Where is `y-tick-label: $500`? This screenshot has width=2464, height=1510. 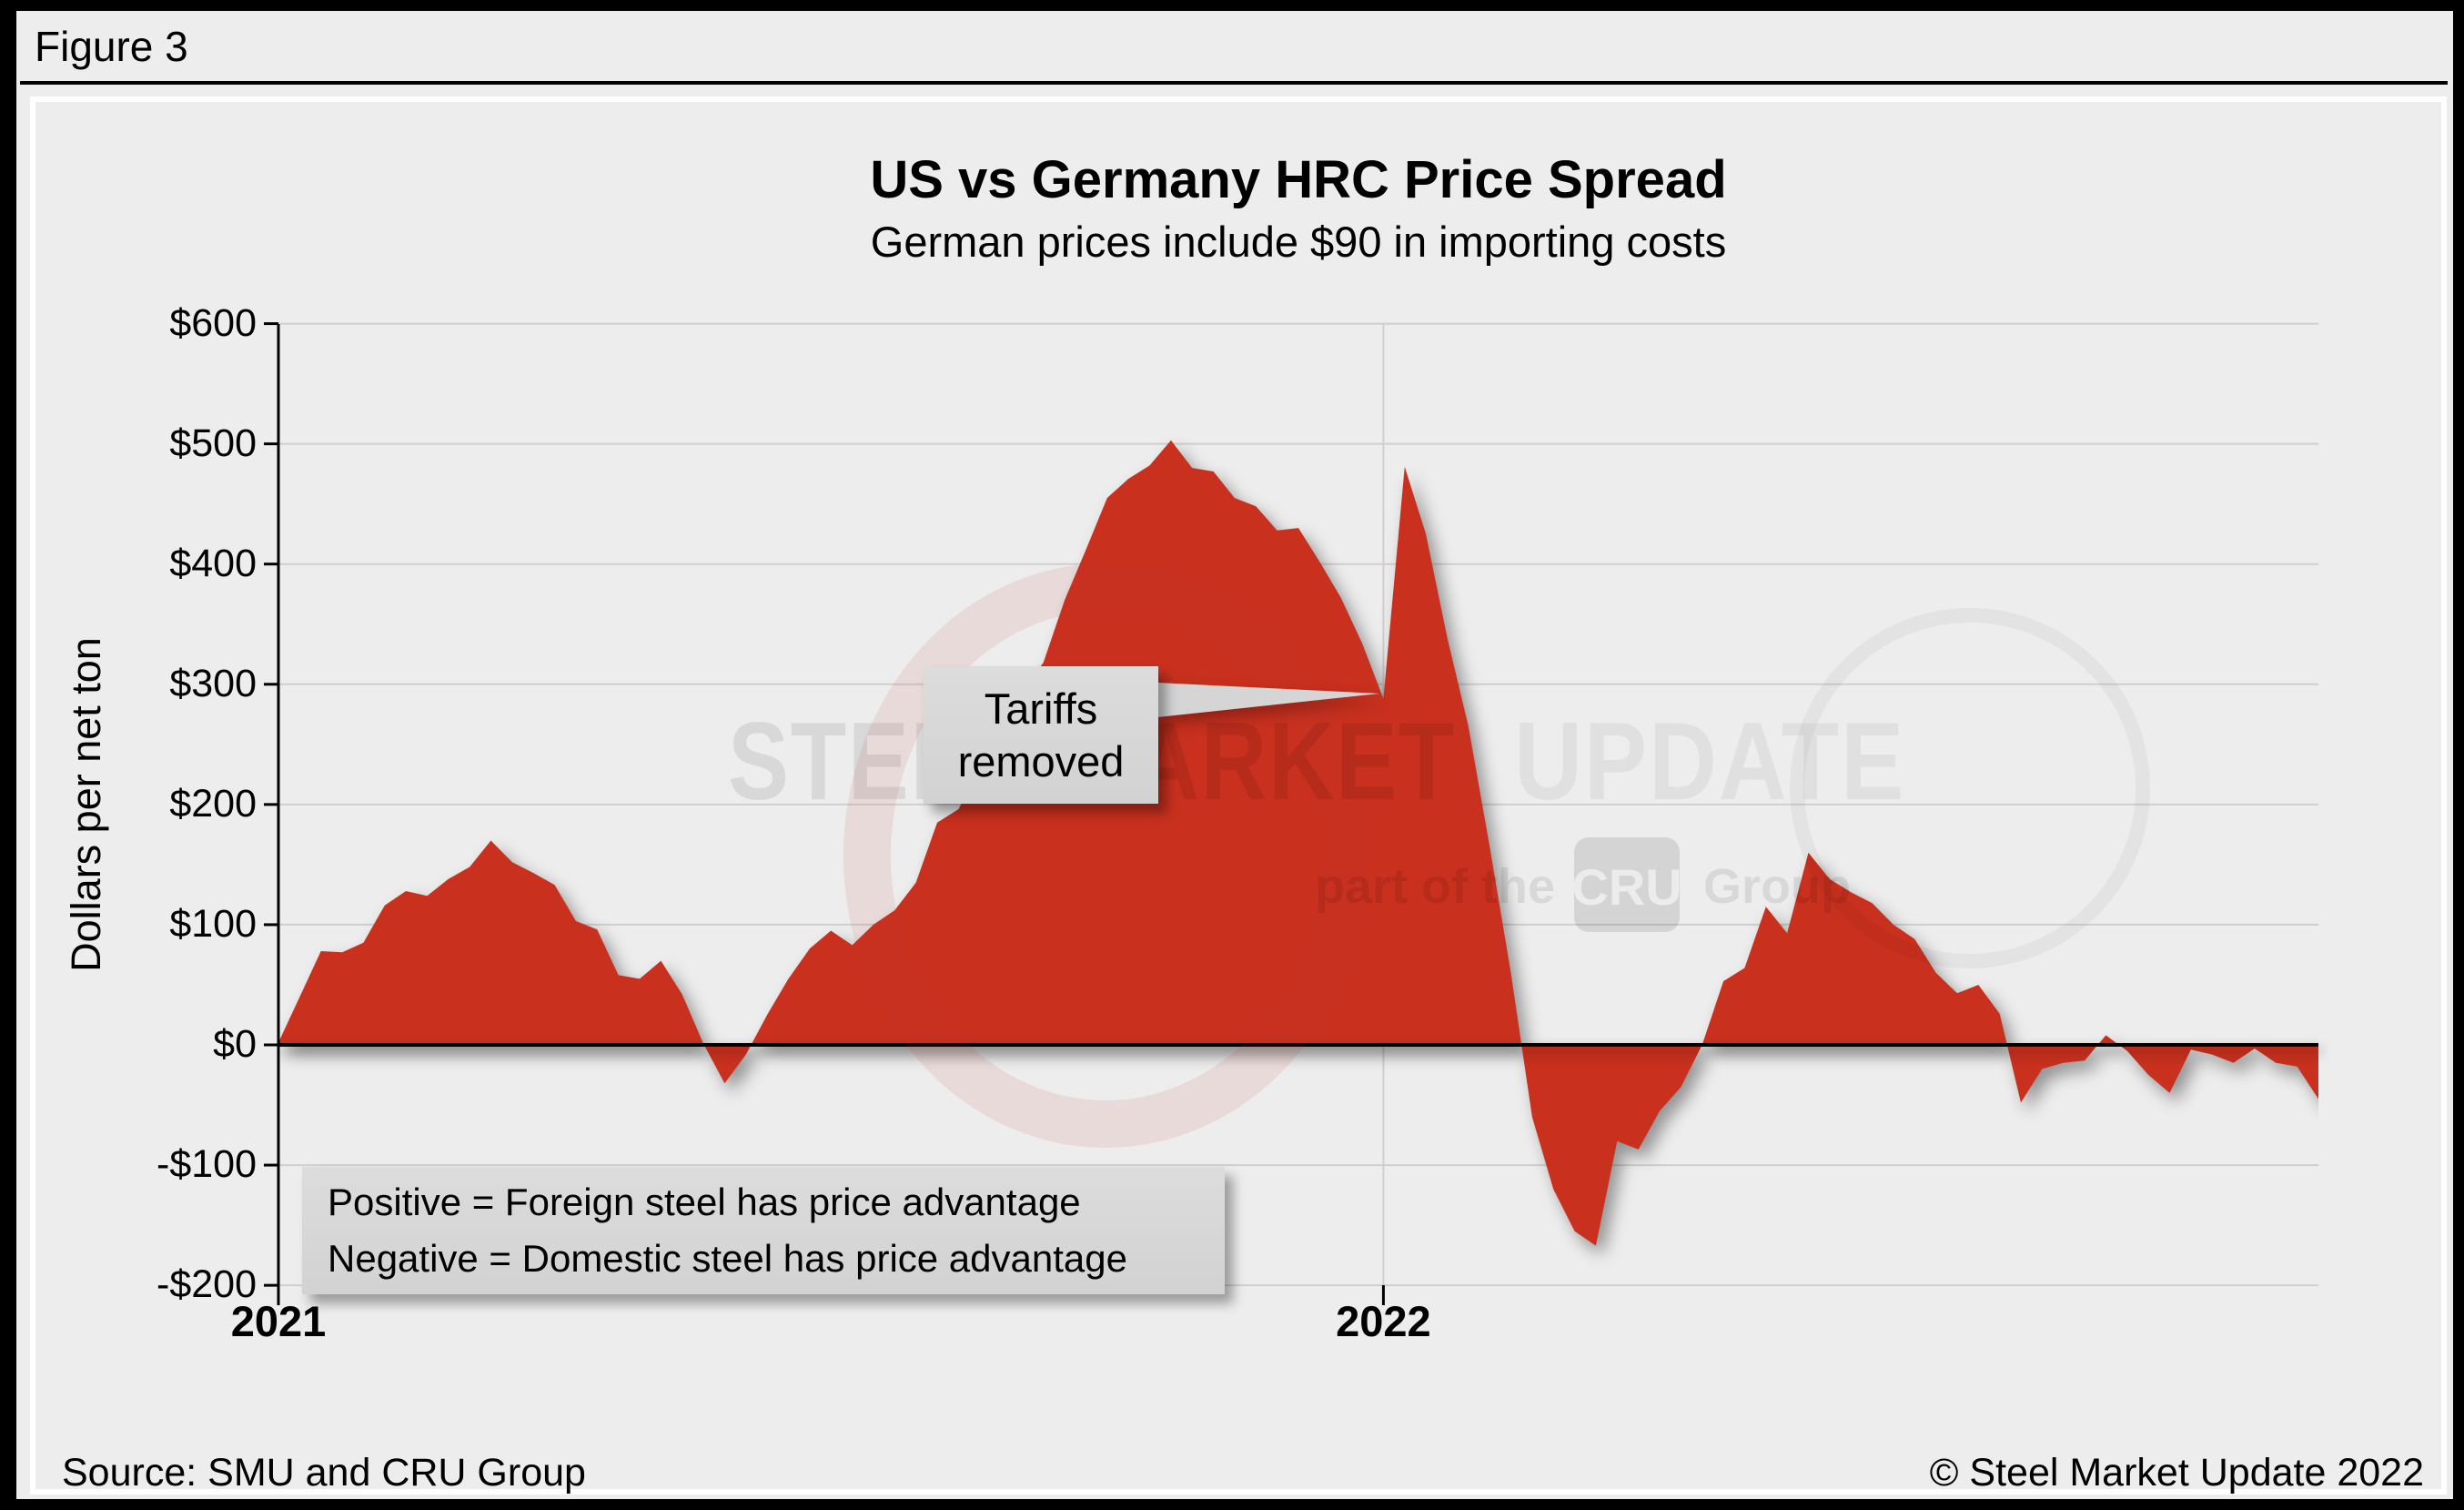
y-tick-label: $500 is located at coordinates (213, 443).